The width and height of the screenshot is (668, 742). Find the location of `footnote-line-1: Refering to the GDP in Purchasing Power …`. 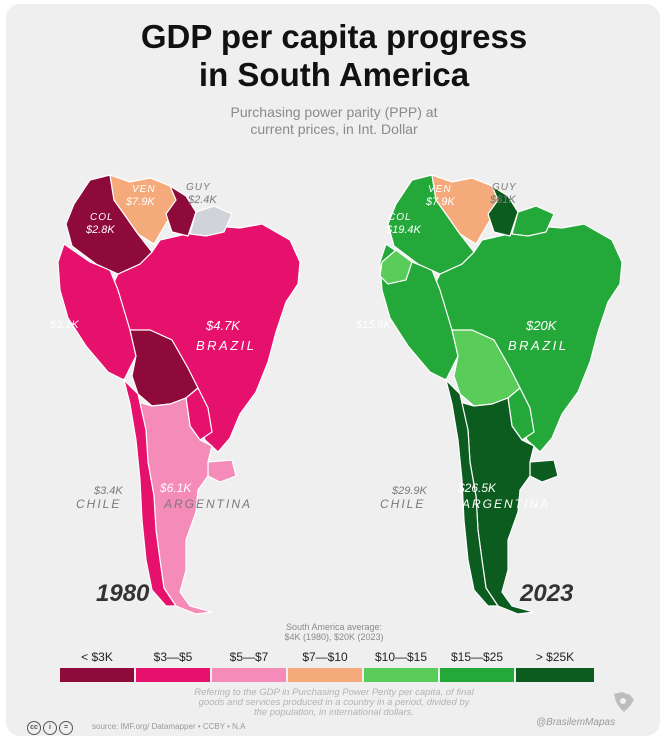

footnote-line-1: Refering to the GDP in Purchasing Power … is located at coordinates (334, 692).